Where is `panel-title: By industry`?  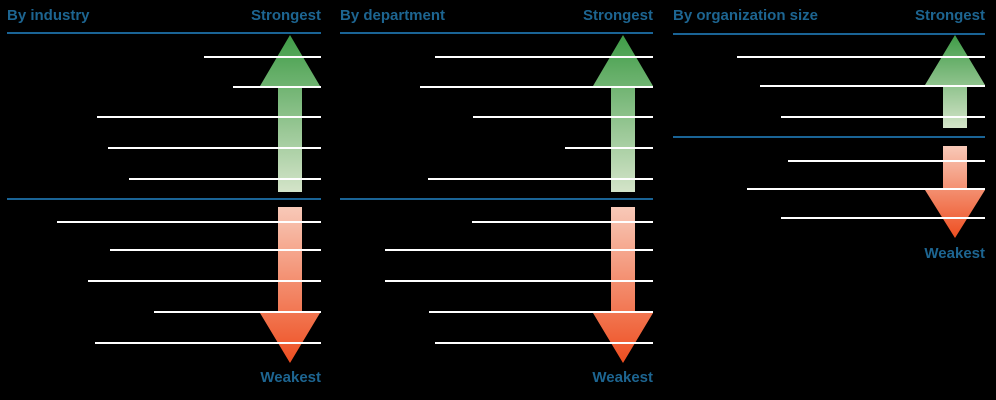
panel-title: By industry is located at coordinates (48, 15).